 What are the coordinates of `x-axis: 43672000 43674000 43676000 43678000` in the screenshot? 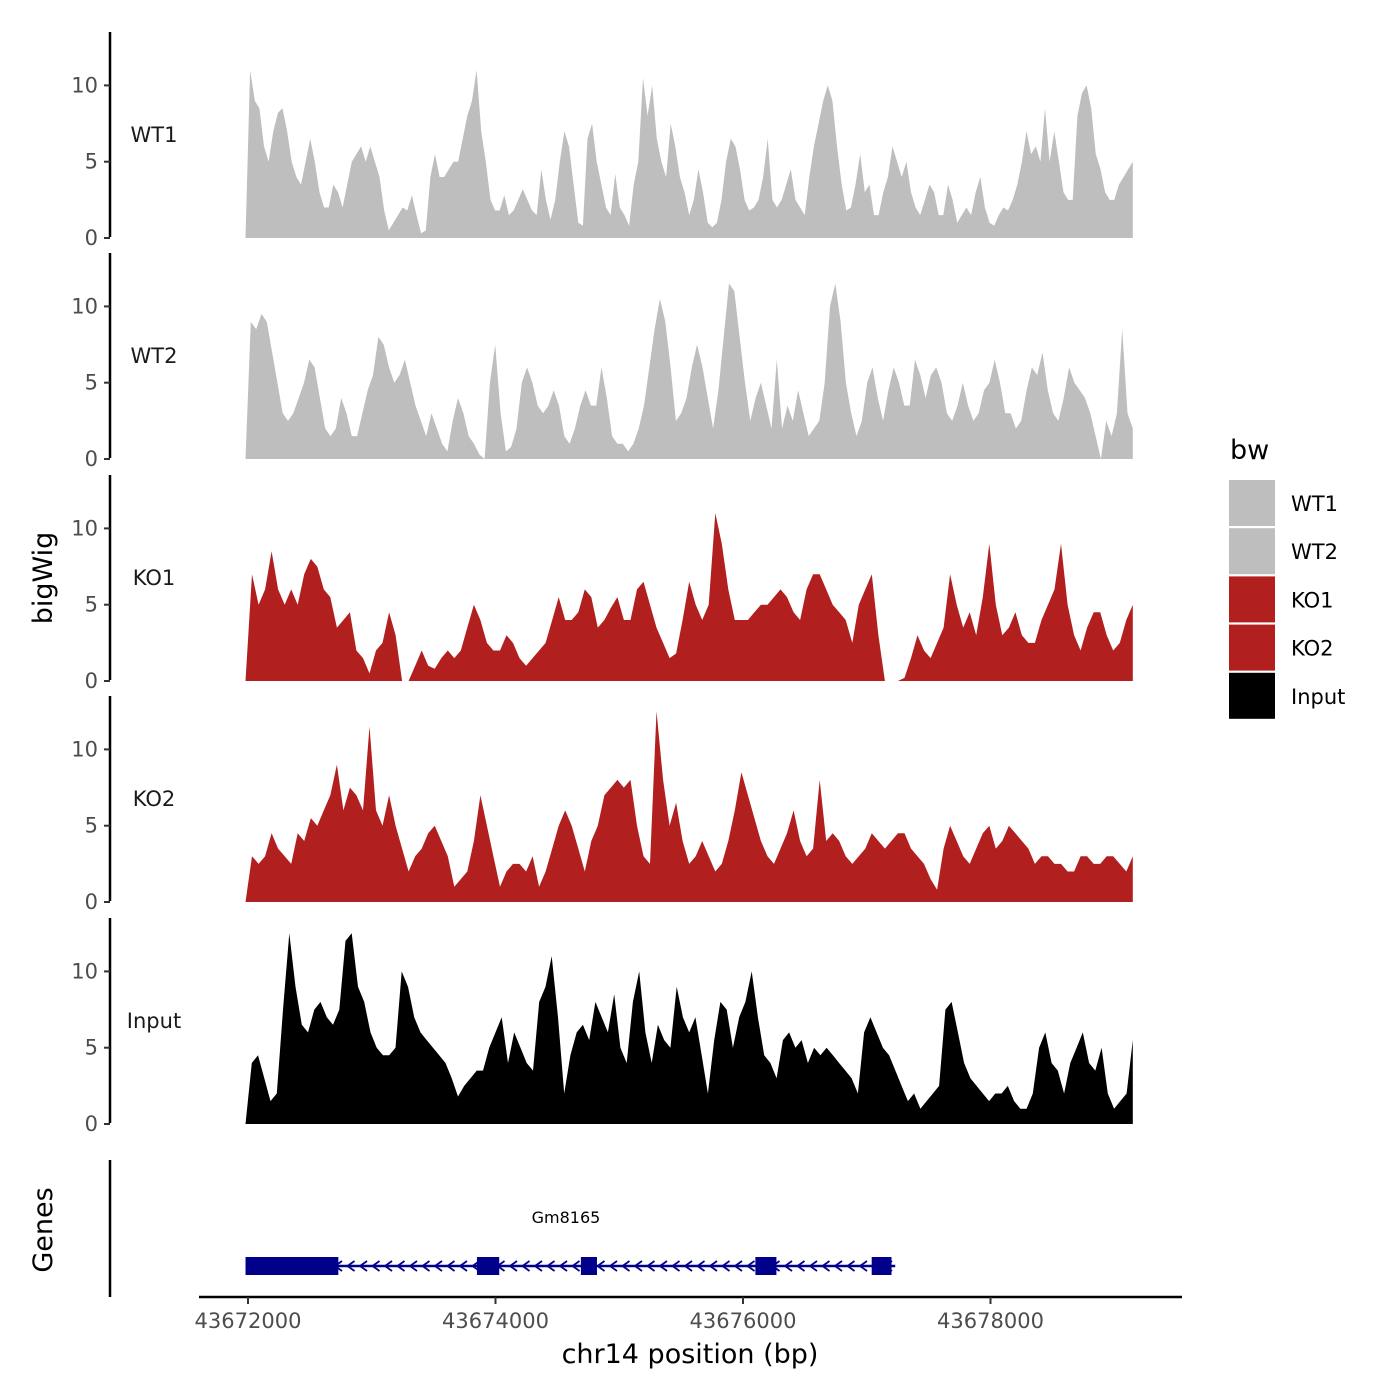 It's located at (688, 1314).